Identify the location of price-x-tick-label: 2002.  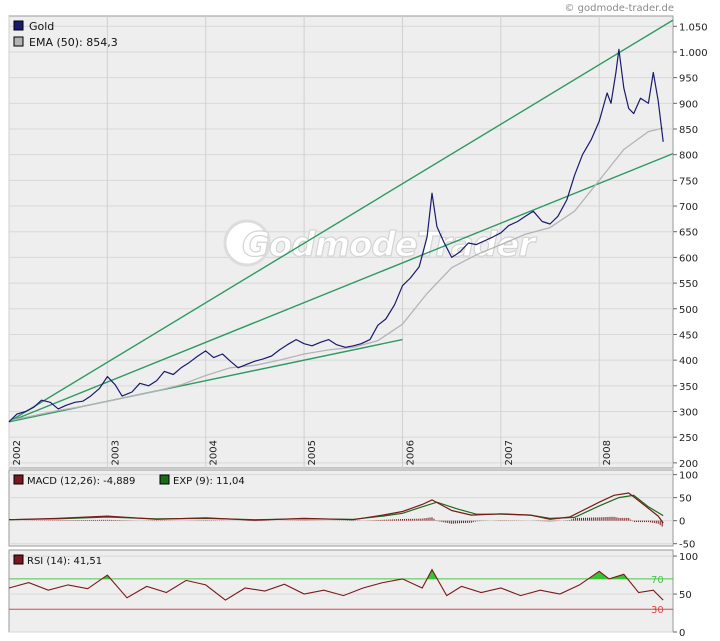
(17, 452).